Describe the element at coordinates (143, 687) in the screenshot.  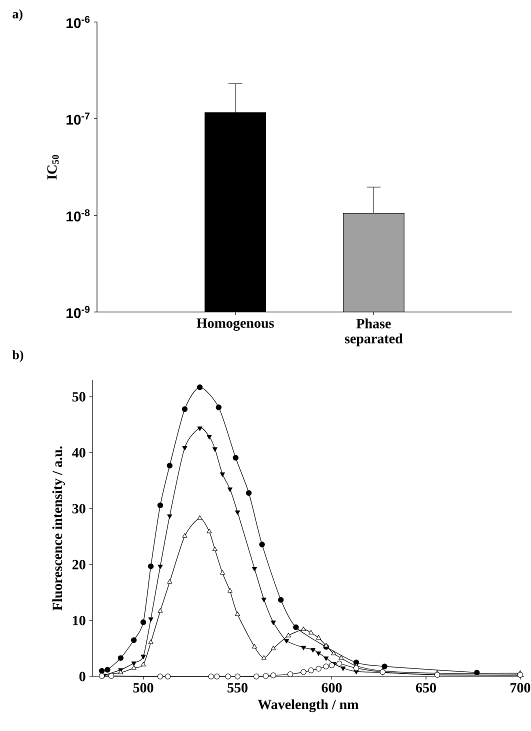
I see `x-tick-label: 500` at that location.